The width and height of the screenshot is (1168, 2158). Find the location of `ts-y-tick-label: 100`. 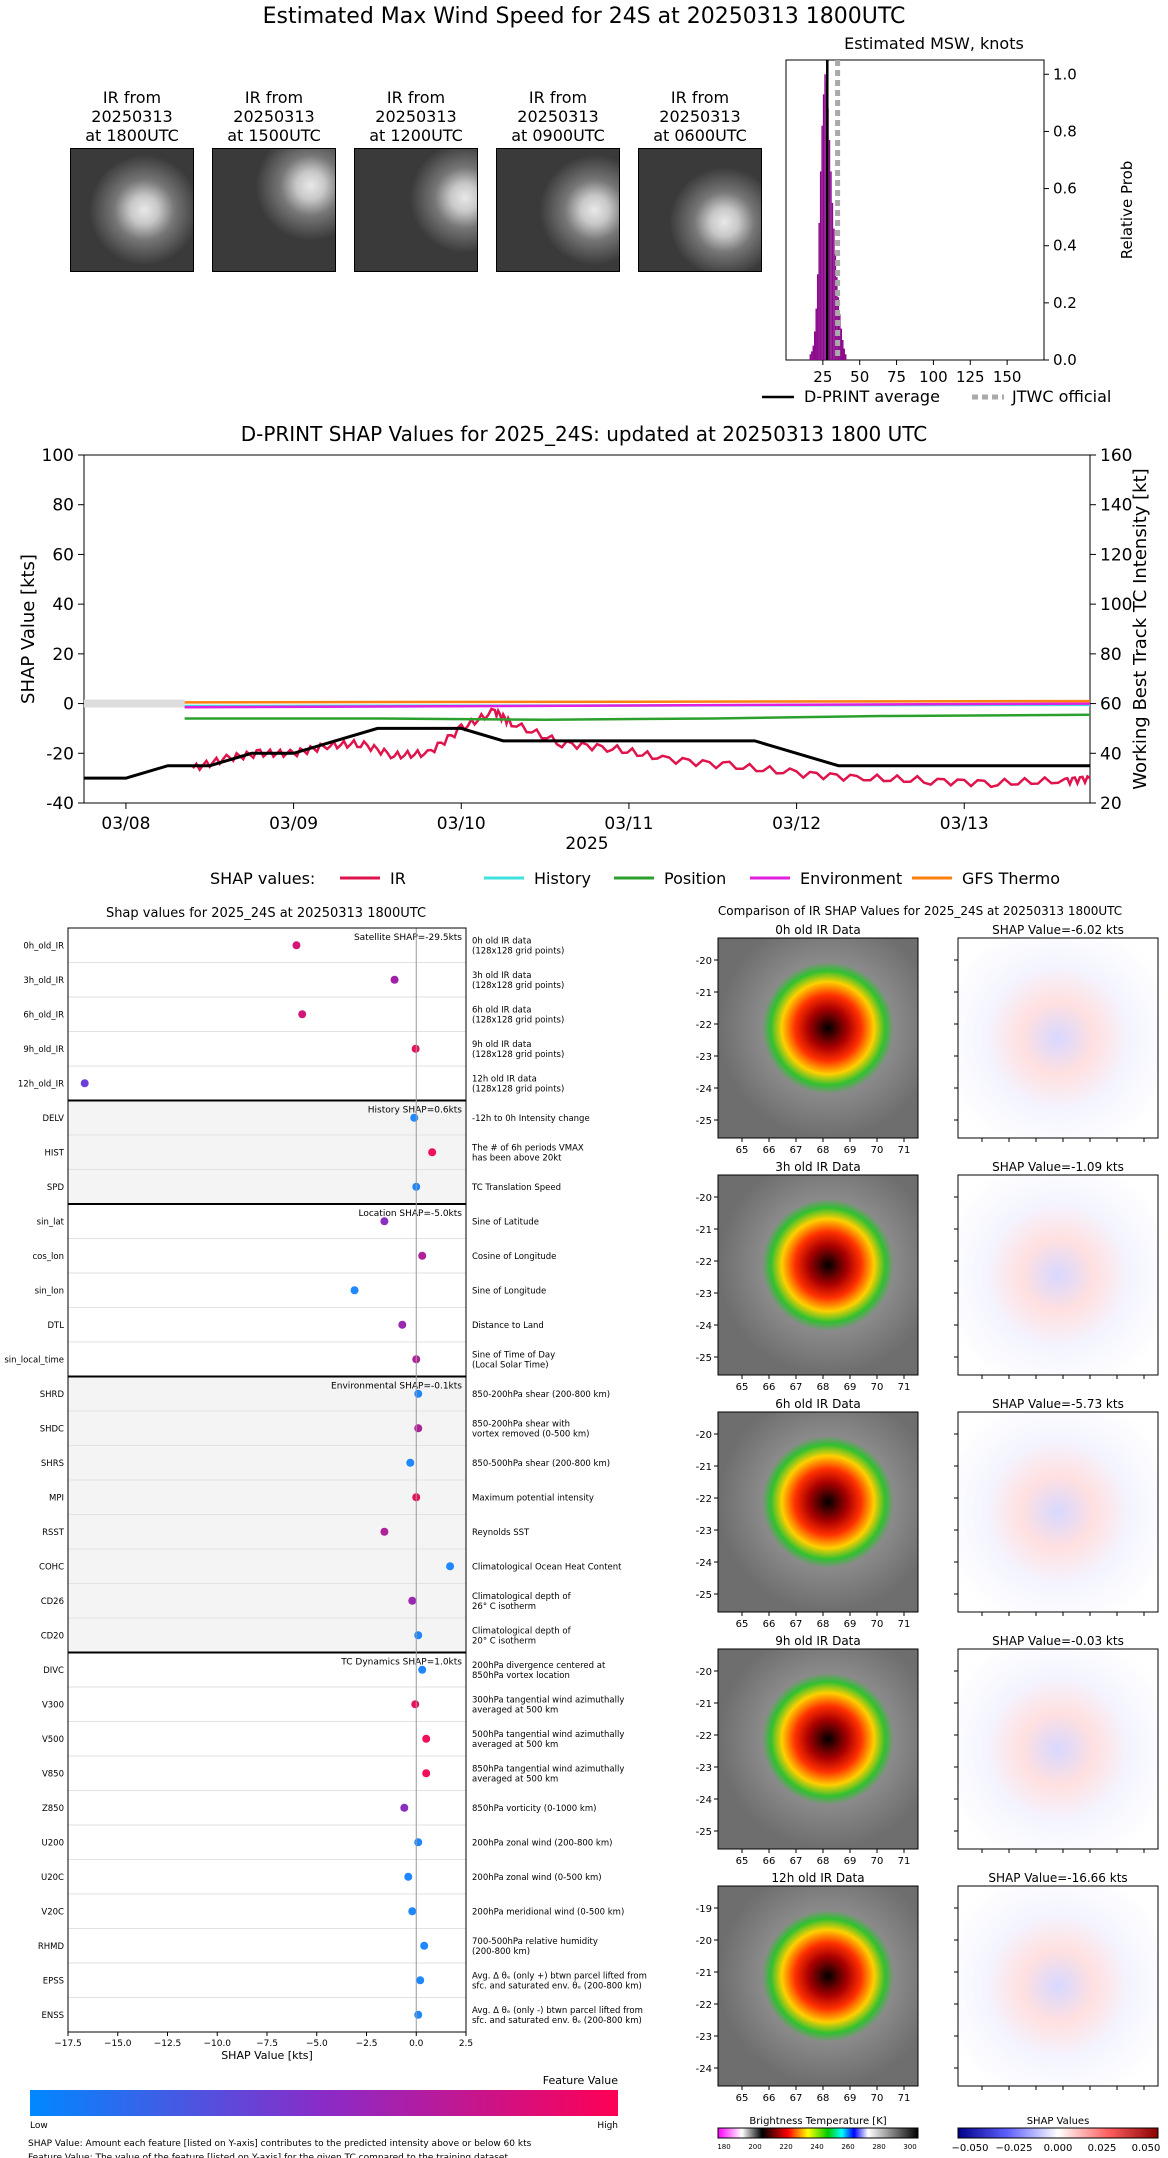

ts-y-tick-label: 100 is located at coordinates (58, 456).